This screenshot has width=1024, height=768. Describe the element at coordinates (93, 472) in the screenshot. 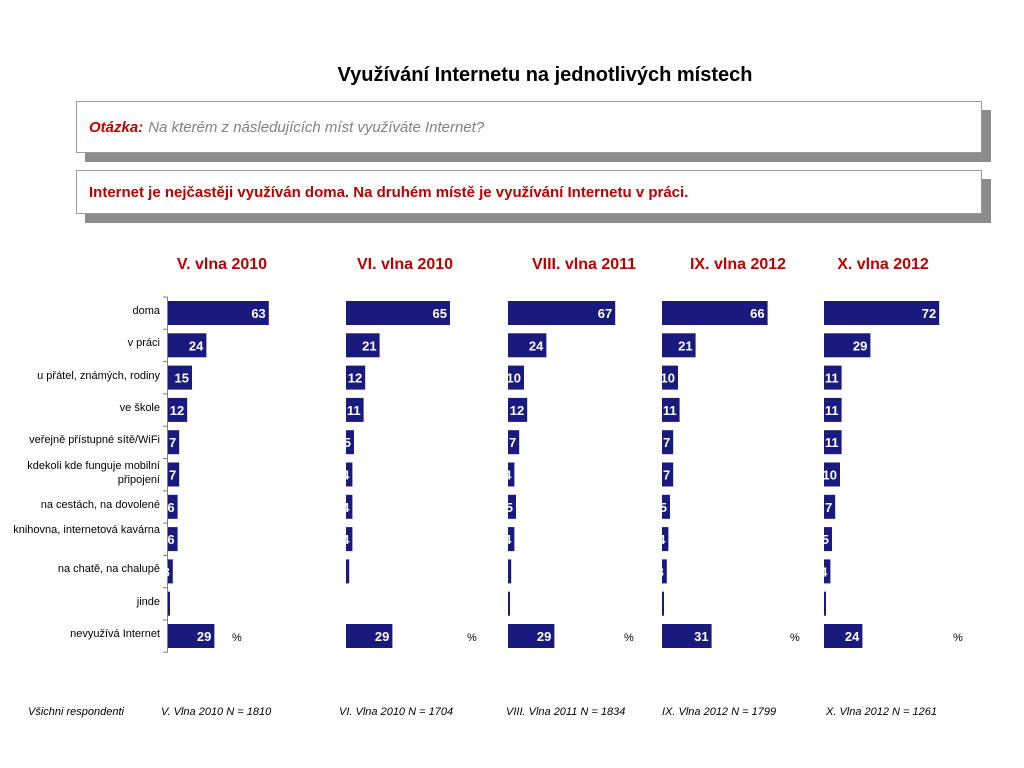

I see `category-label: kdekoli kde funguje mobilní připojení` at that location.